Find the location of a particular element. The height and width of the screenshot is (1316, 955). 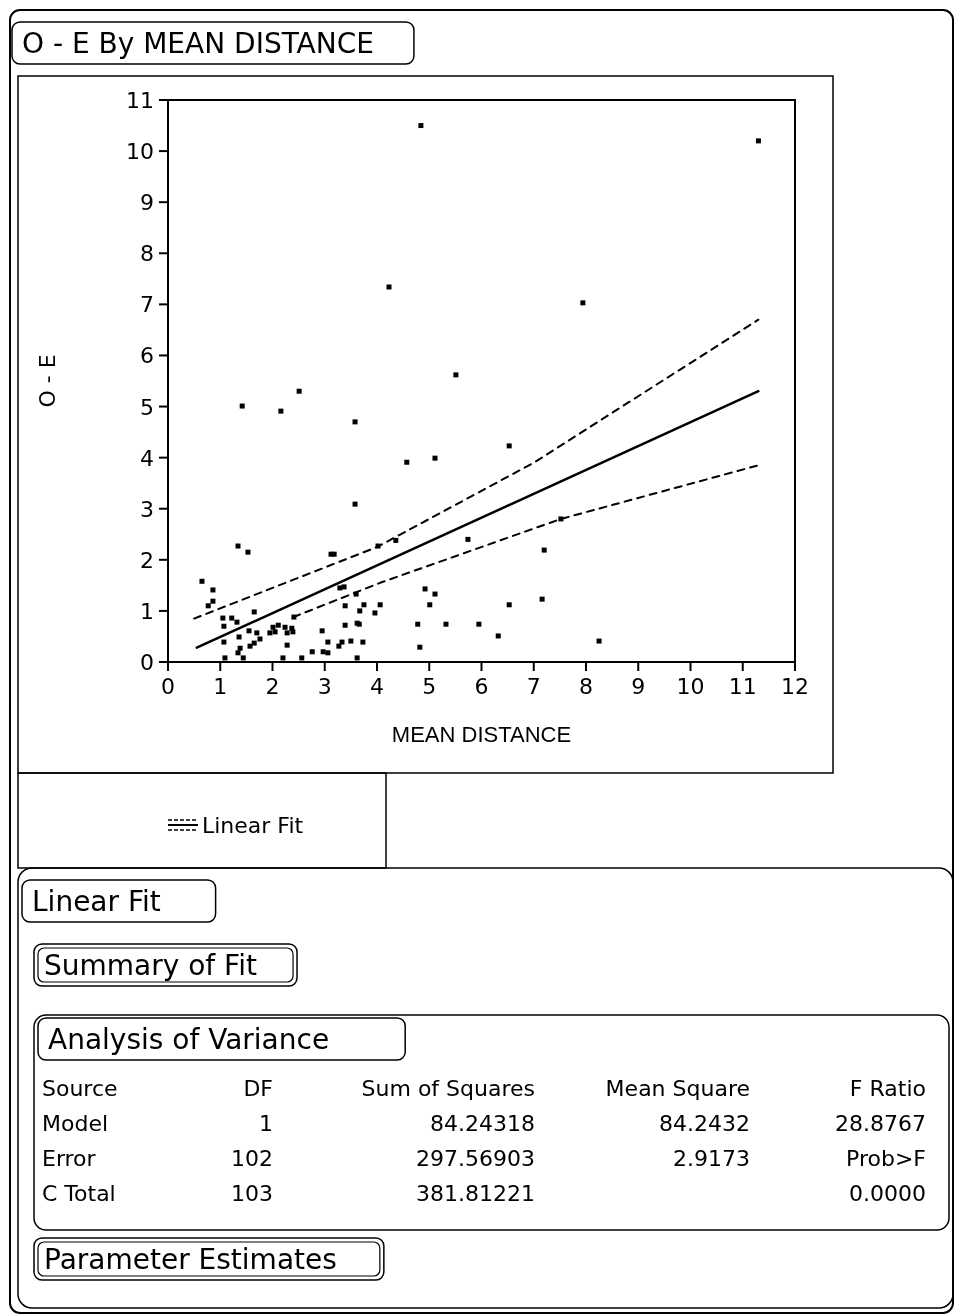

legend-label: Linear Fit is located at coordinates (253, 825).